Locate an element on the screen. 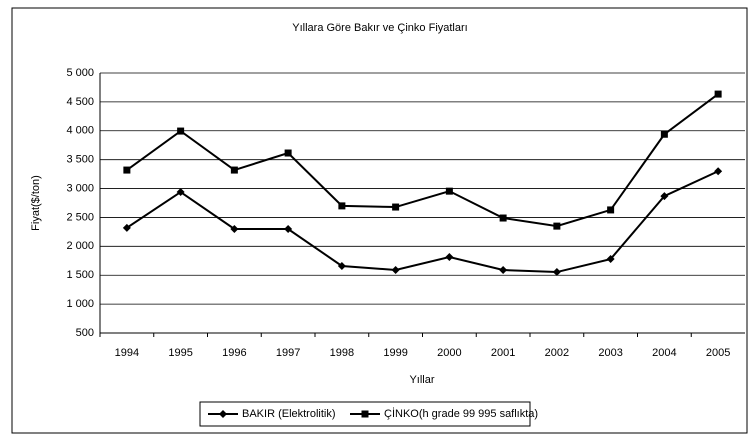  x-tick-label: 1996 is located at coordinates (234, 353).